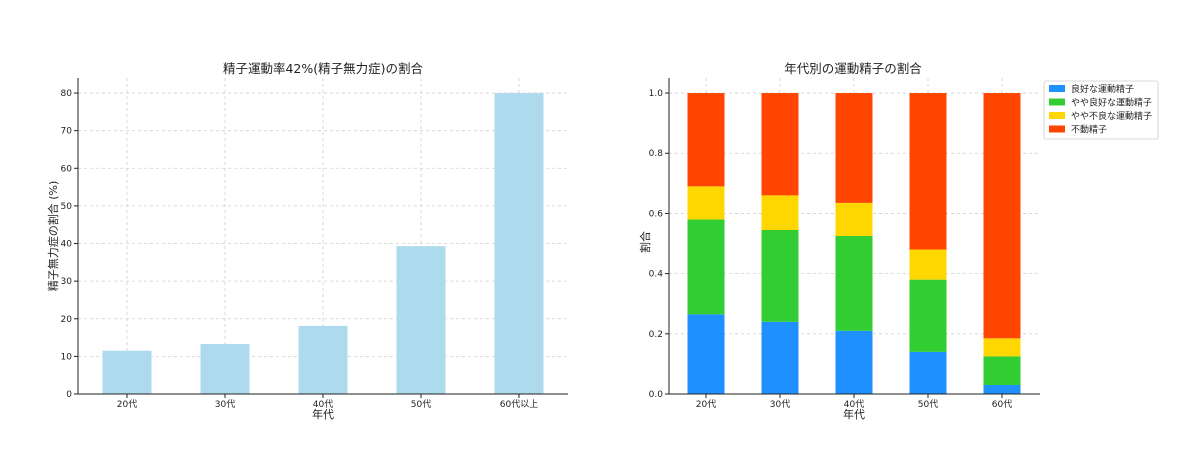 The image size is (1200, 452). I want to click on legend-label: 不動精子, so click(1089, 130).